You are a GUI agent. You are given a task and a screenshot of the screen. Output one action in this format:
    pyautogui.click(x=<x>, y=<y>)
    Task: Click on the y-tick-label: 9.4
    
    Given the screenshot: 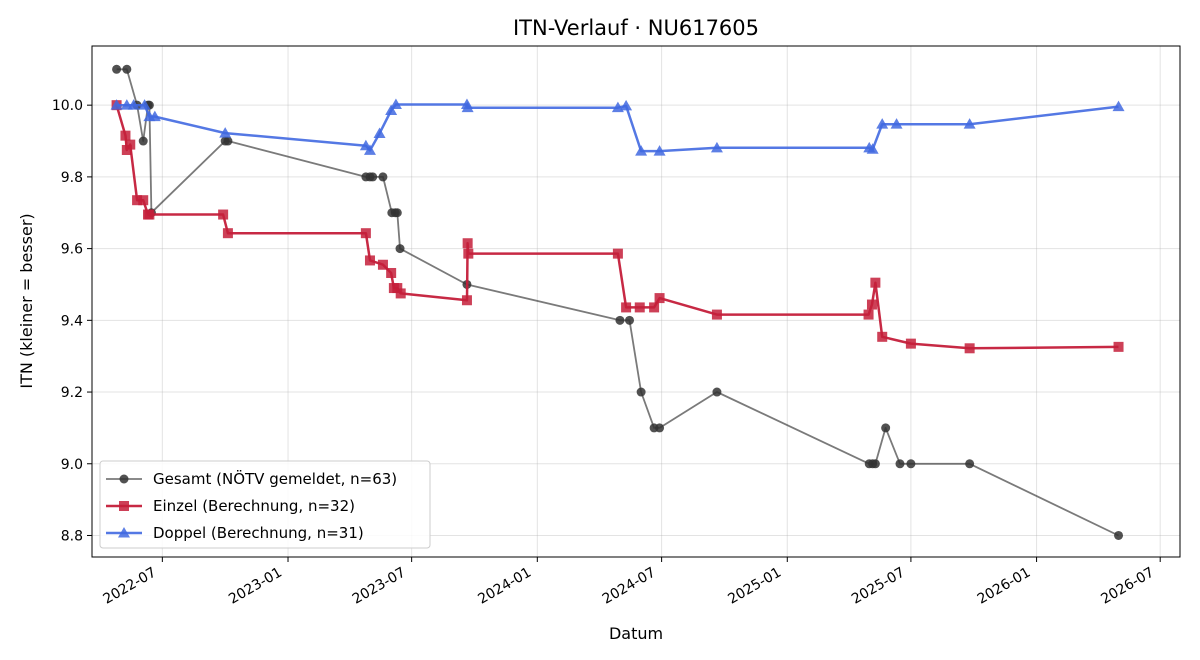 What is the action you would take?
    pyautogui.click(x=72, y=321)
    